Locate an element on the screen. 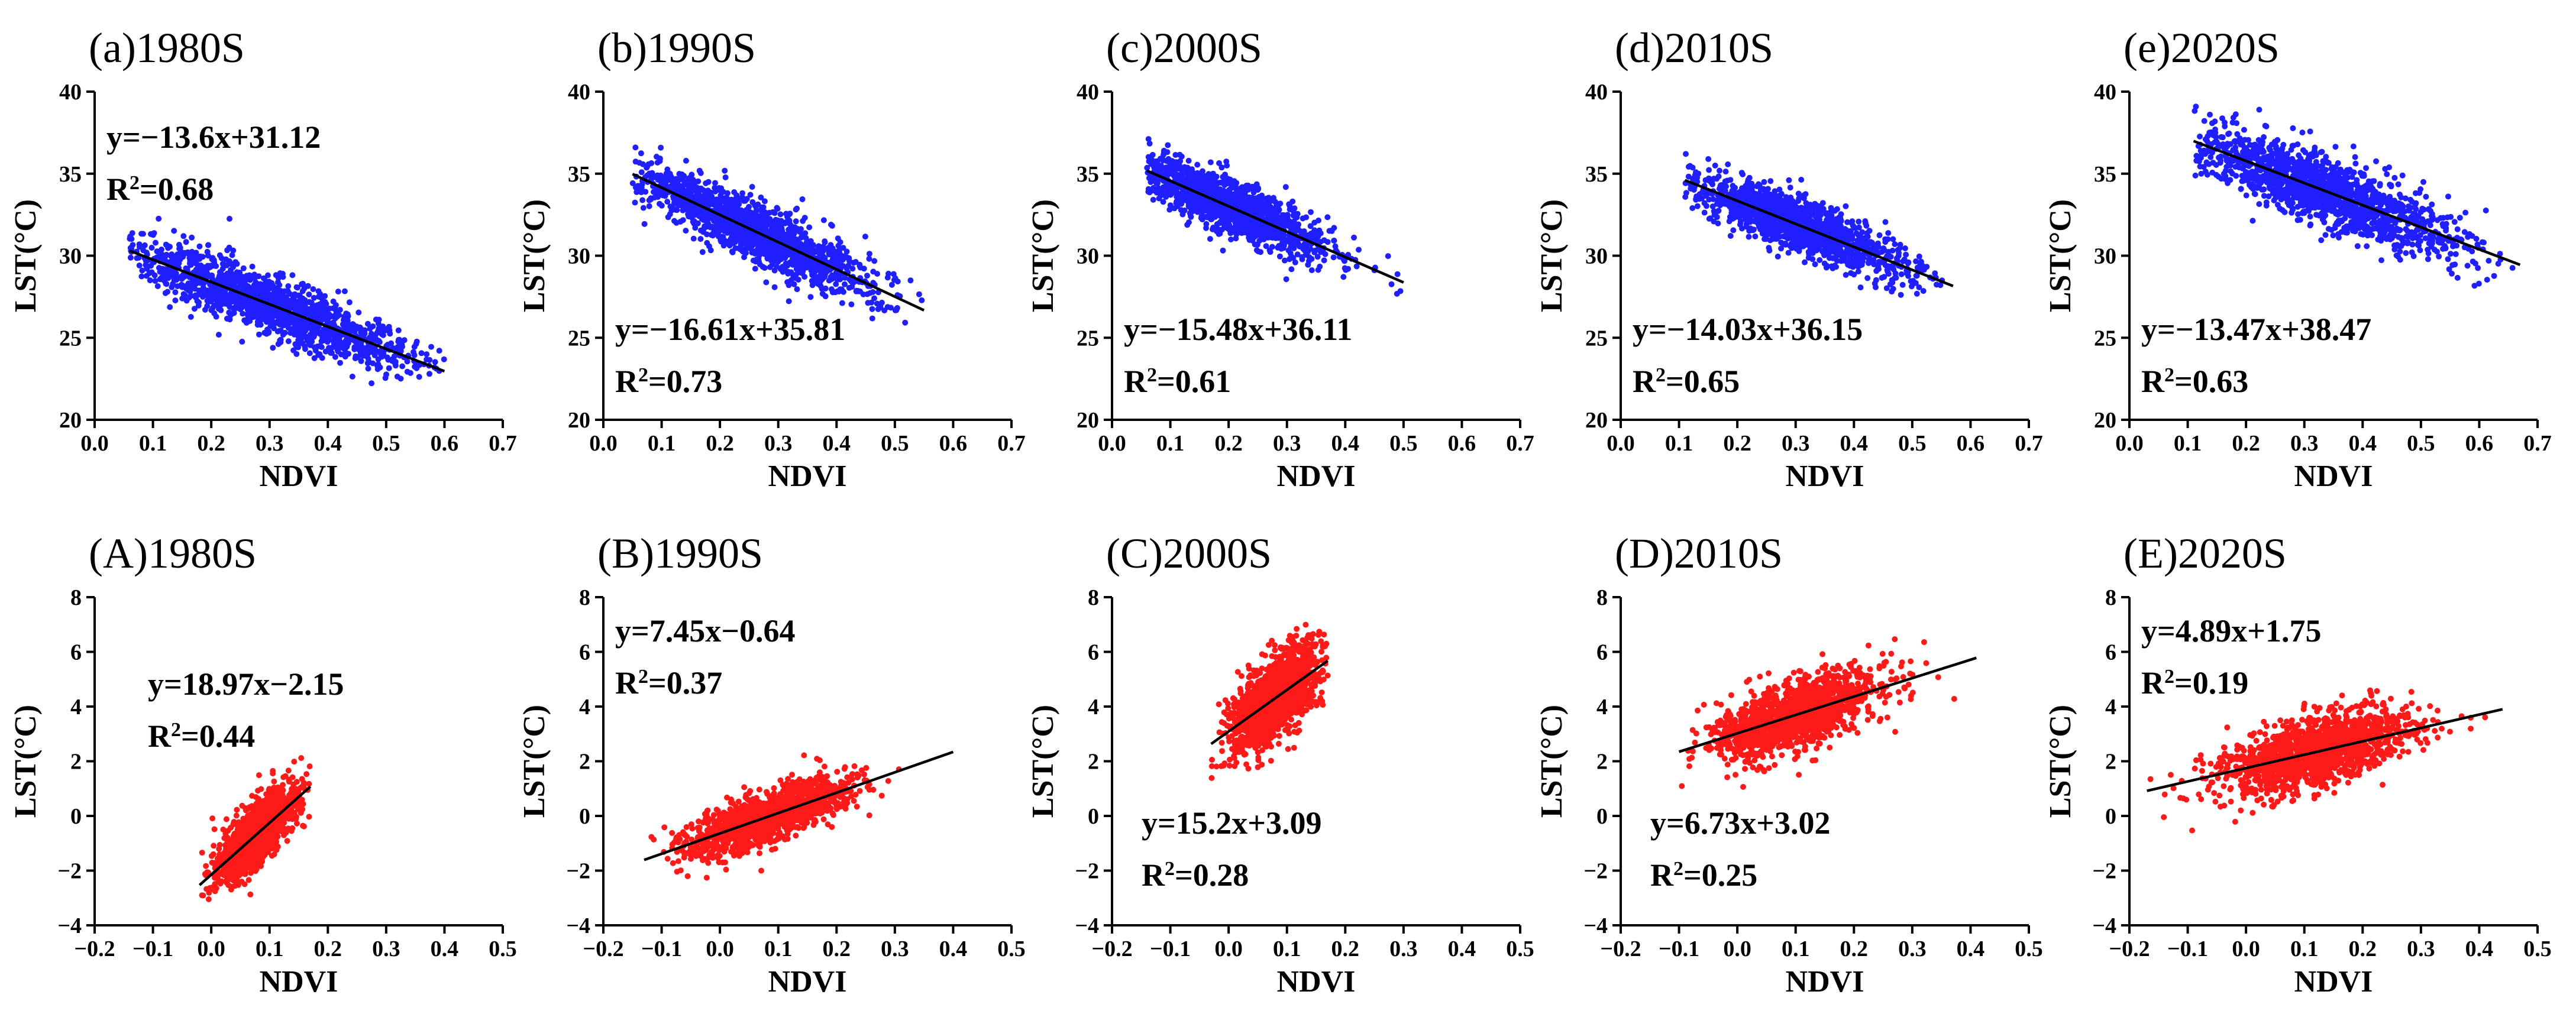 The image size is (2576, 1014). regression-line is located at coordinates (778, 243).